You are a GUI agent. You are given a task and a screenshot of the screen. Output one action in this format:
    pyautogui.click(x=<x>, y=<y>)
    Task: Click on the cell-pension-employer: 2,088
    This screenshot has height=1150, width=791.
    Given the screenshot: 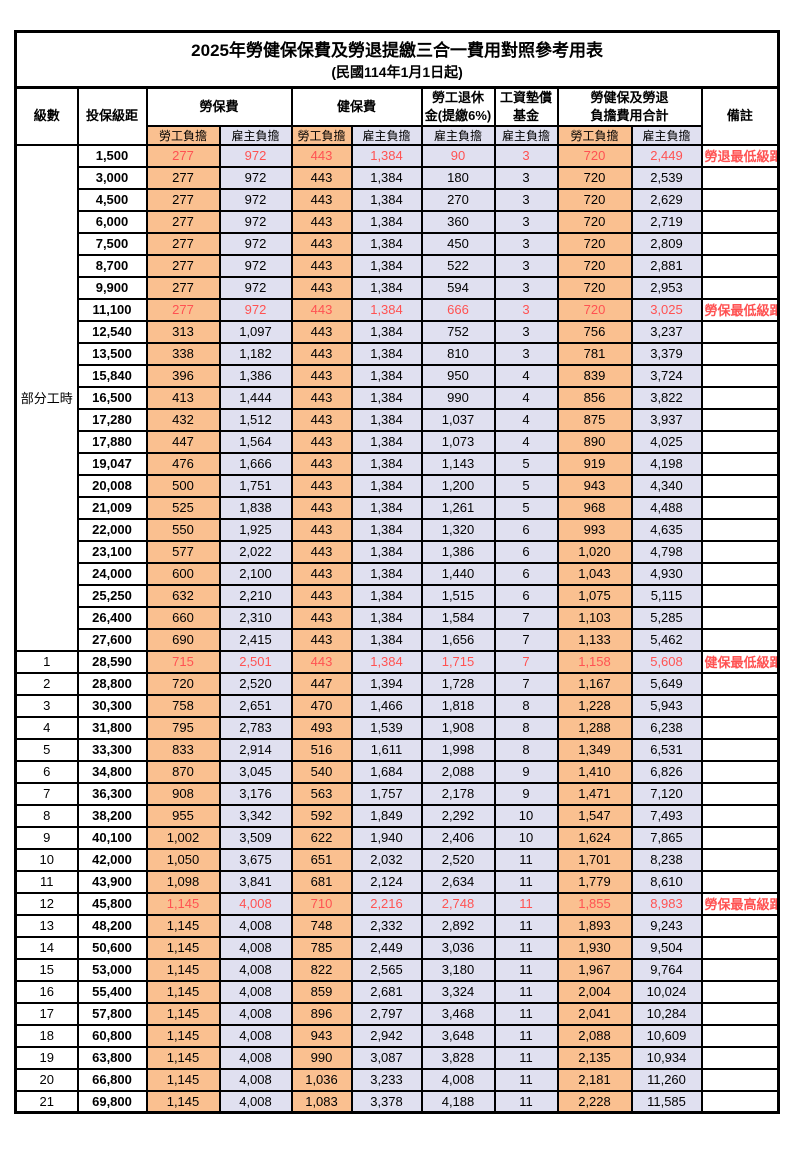 What is the action you would take?
    pyautogui.click(x=458, y=771)
    